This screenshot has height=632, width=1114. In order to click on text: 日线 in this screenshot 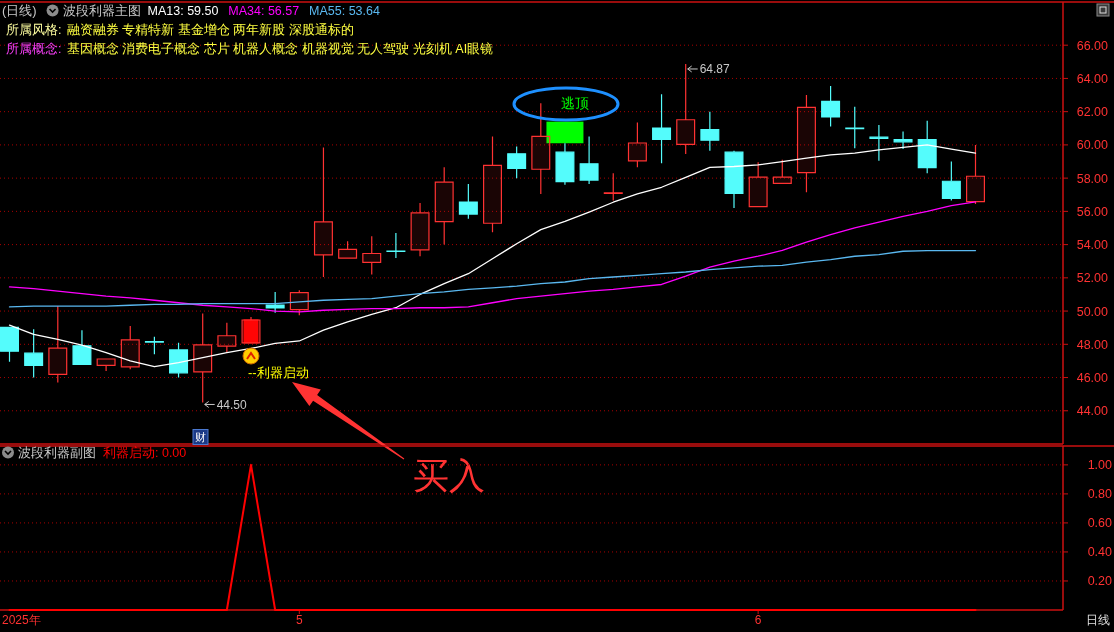, I will do `click(1098, 620)`.